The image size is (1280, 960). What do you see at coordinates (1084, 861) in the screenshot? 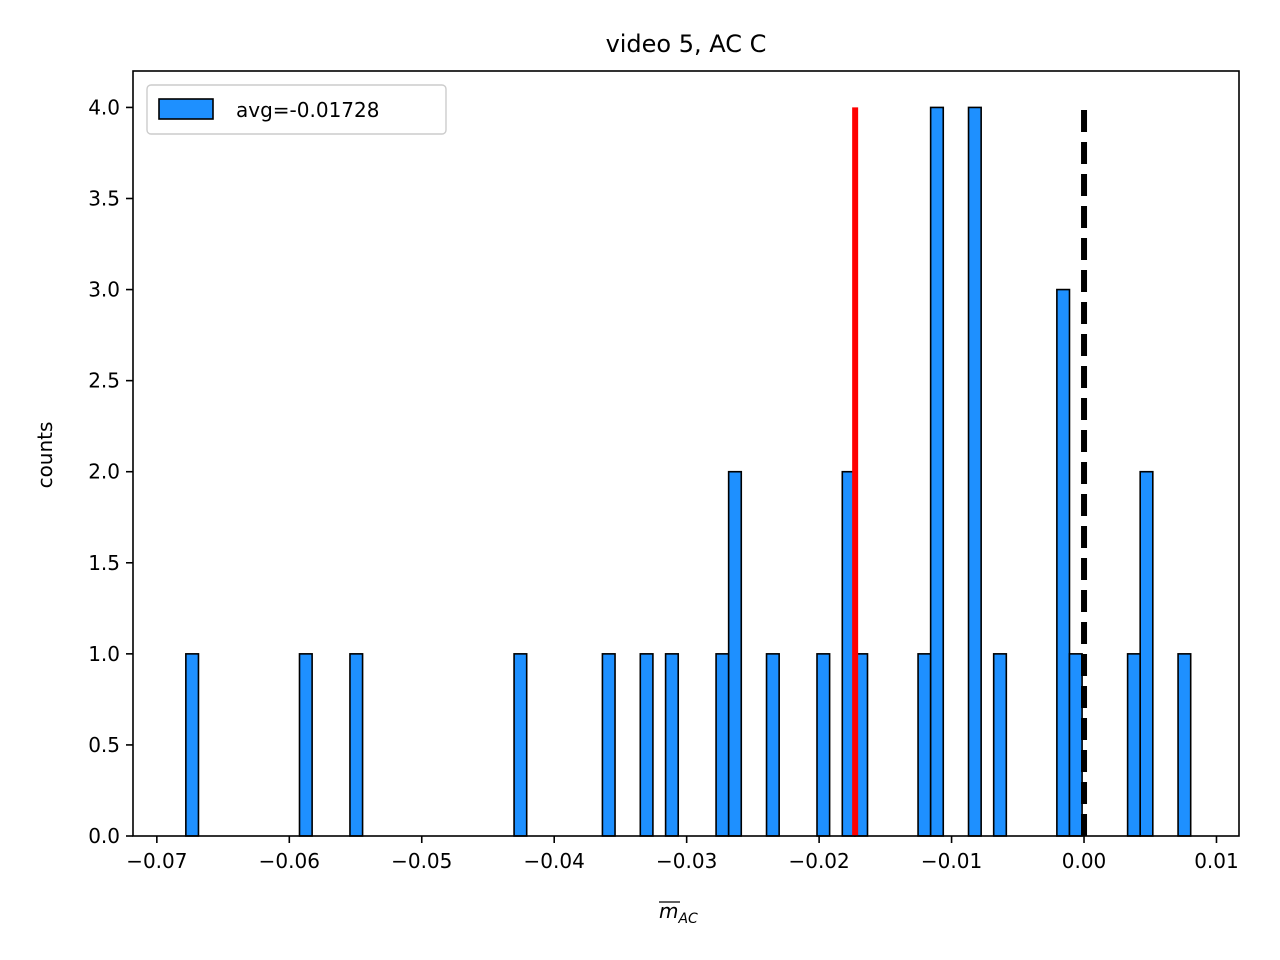
I see `x-tick-label: 0.00` at bounding box center [1084, 861].